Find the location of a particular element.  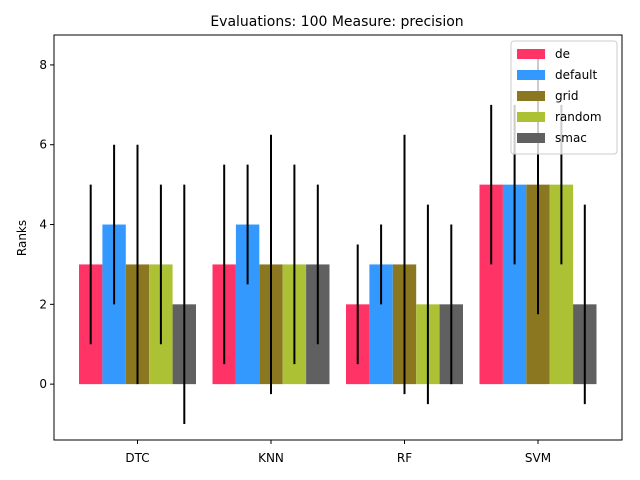

legend-box is located at coordinates (564, 97).